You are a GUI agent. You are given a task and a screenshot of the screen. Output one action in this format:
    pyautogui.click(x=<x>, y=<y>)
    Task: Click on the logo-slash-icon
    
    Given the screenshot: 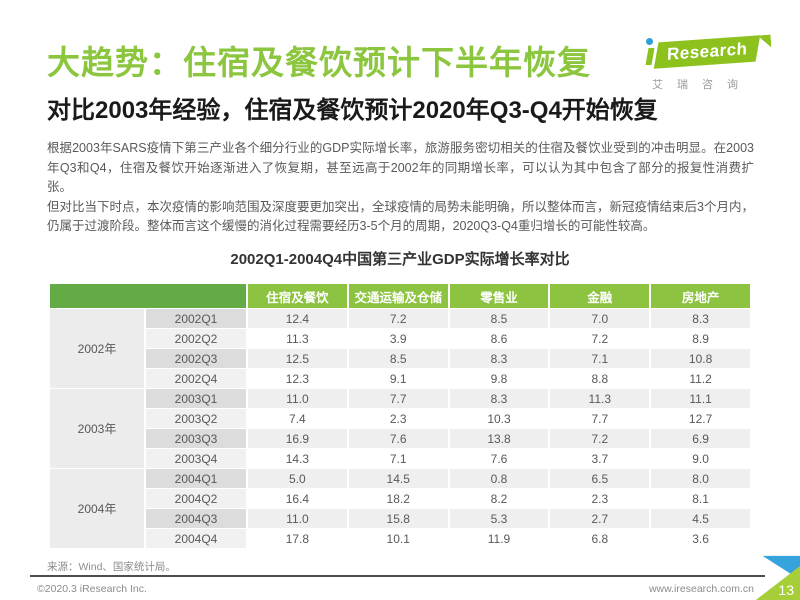 What is the action you would take?
    pyautogui.click(x=765, y=42)
    